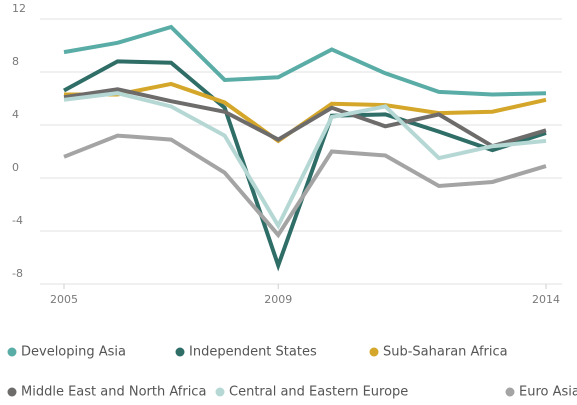  What do you see at coordinates (318, 392) in the screenshot?
I see `legend-label: Central and Eastern Europe` at bounding box center [318, 392].